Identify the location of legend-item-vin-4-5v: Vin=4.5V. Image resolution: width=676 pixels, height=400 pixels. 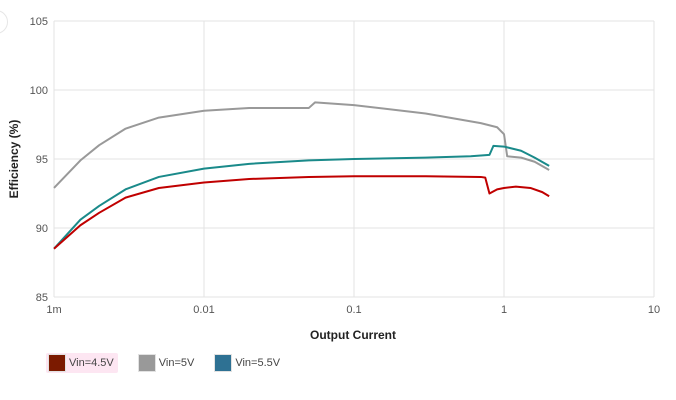
(82, 363).